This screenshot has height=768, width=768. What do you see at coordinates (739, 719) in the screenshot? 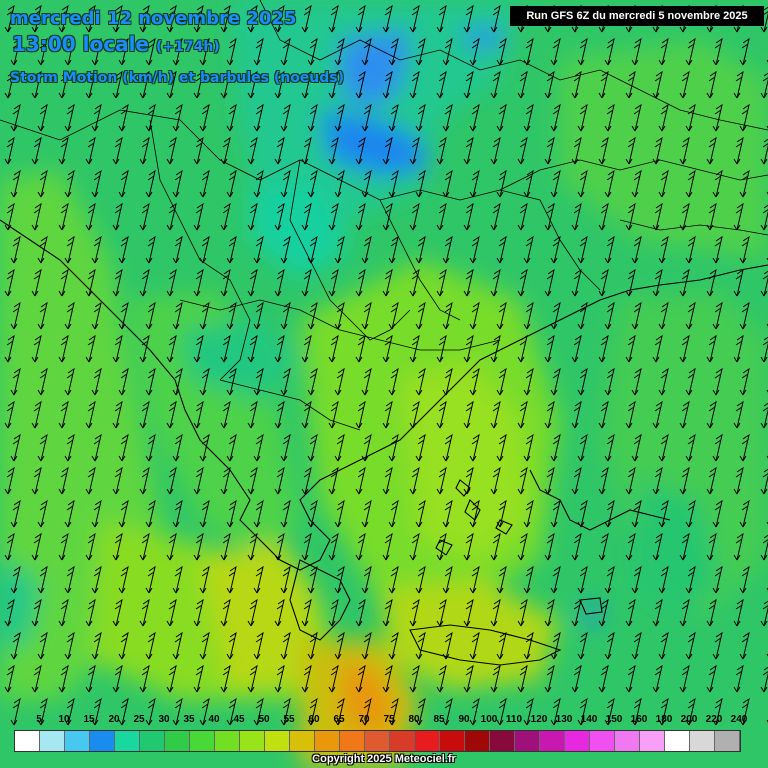
I see `legend-label: 240` at bounding box center [739, 719].